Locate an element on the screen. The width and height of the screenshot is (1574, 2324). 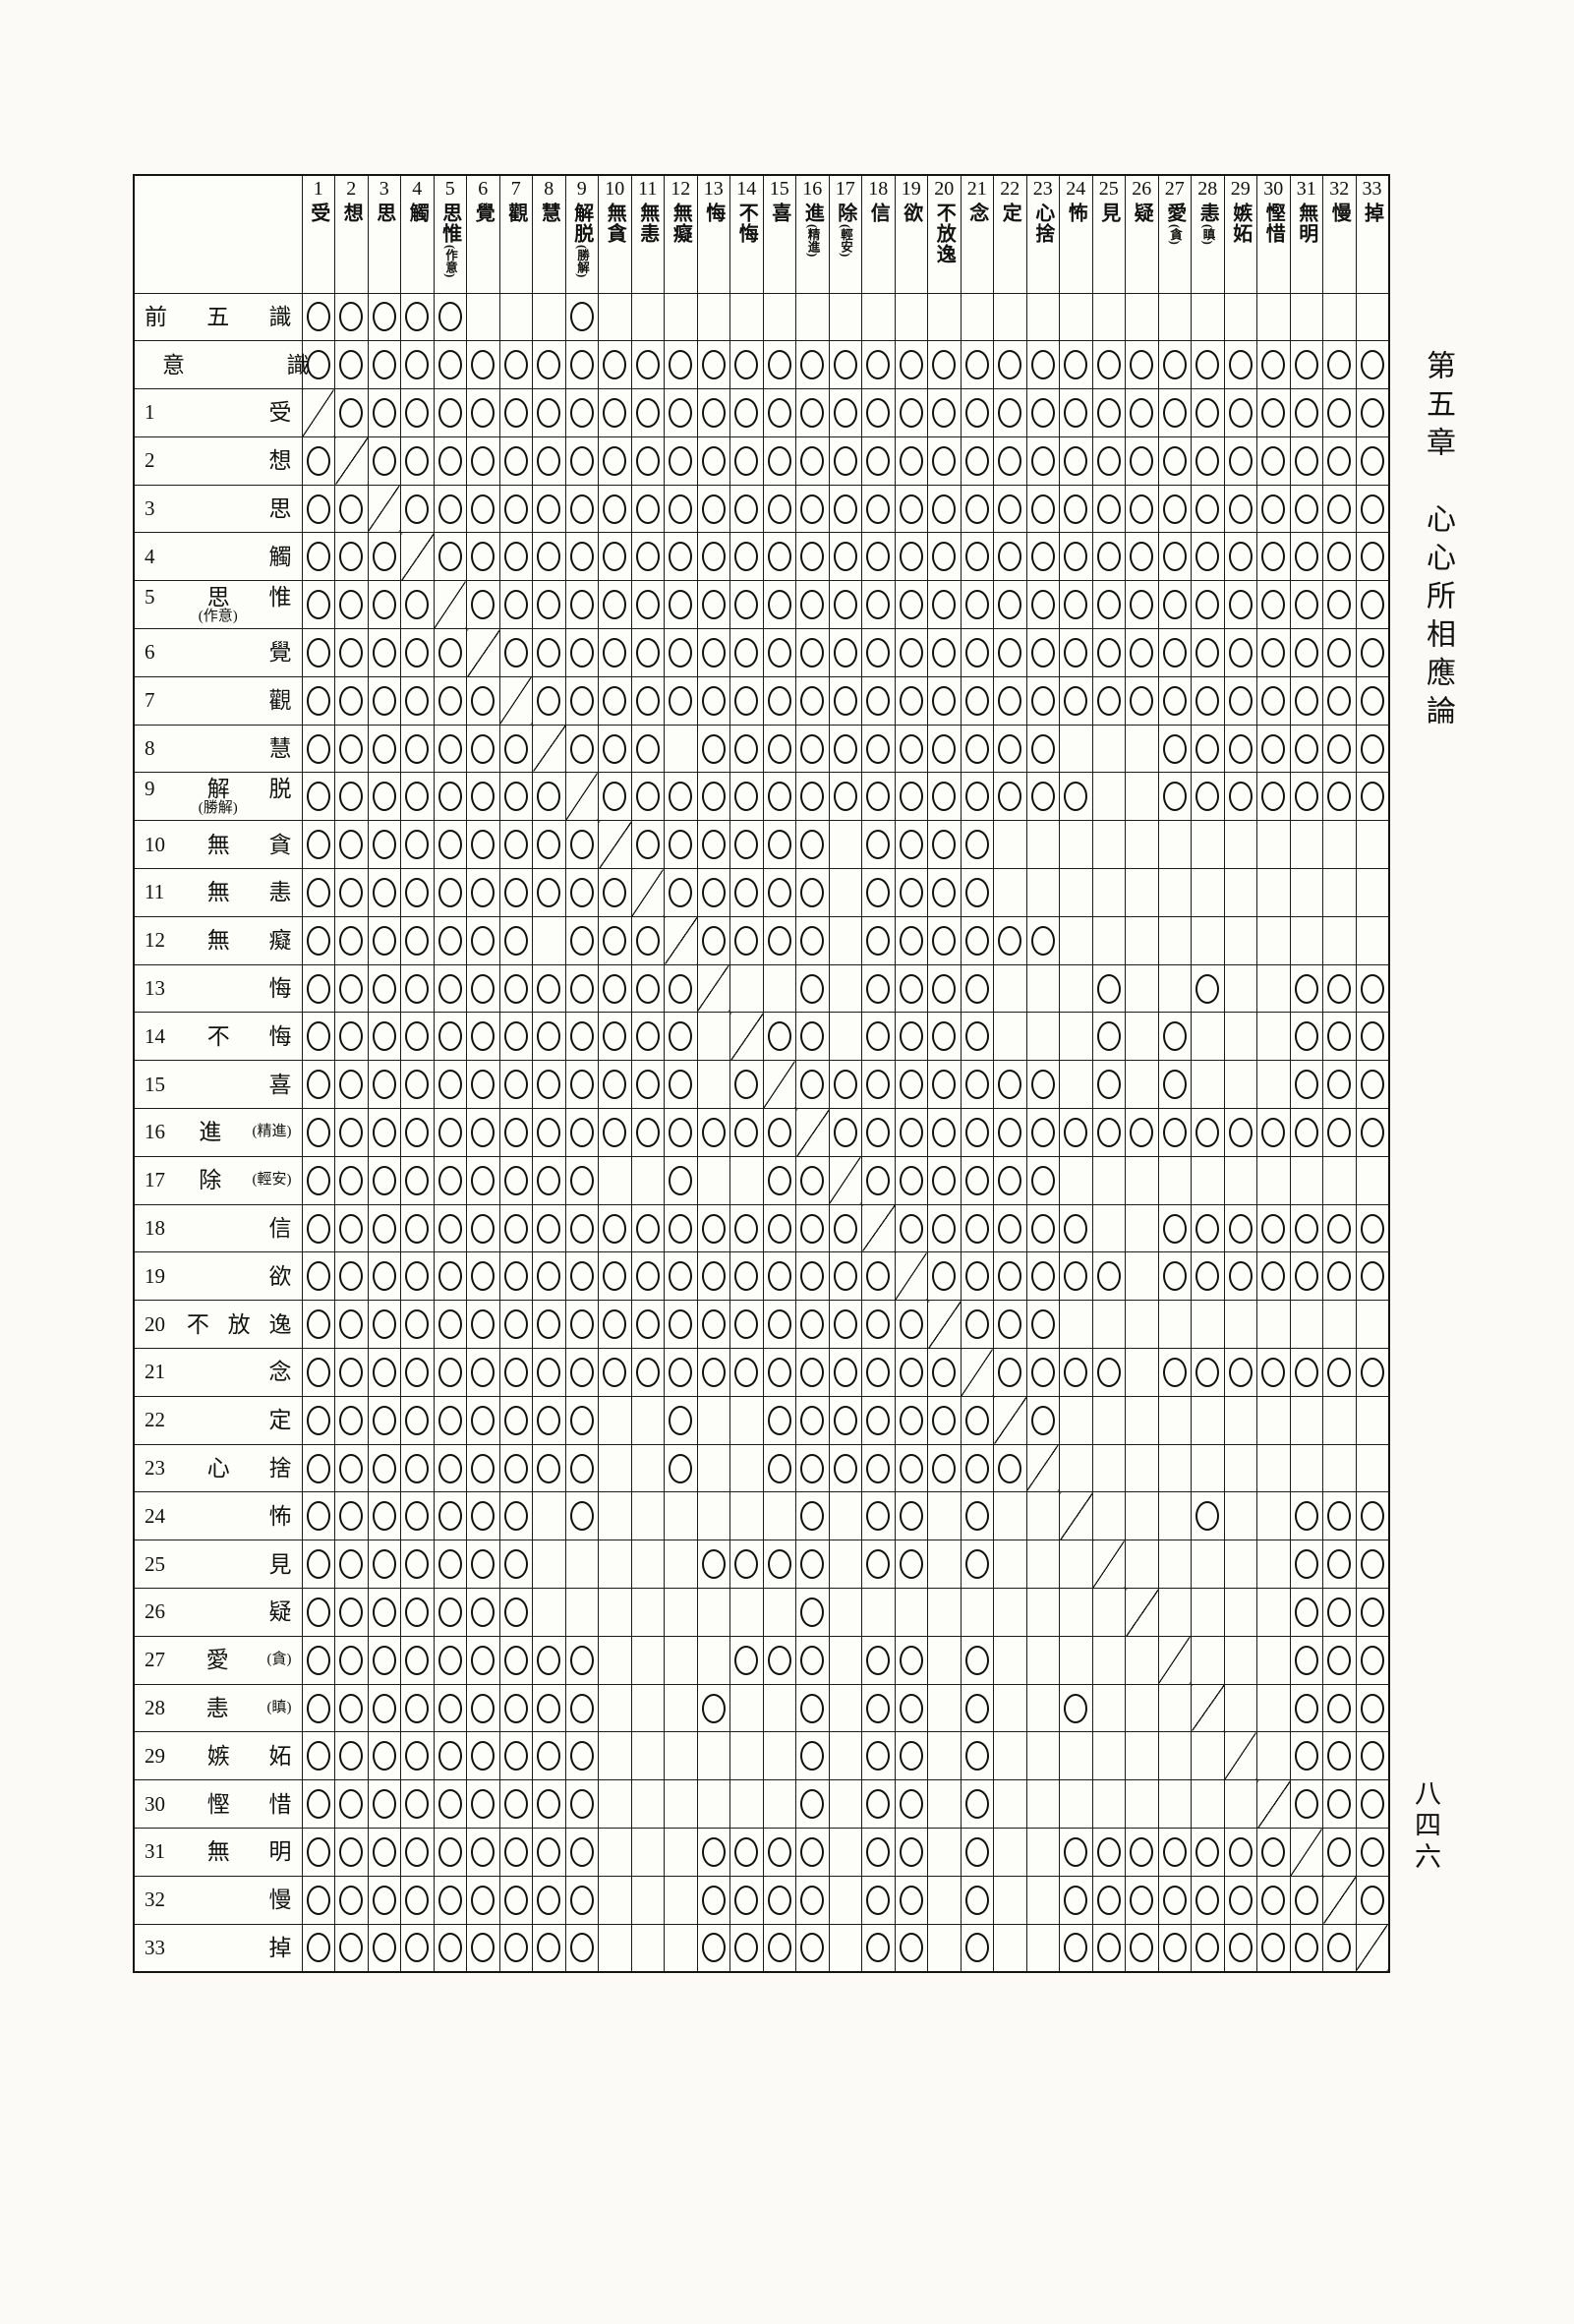
col-sublabel: (作意) is located at coordinates (450, 261).